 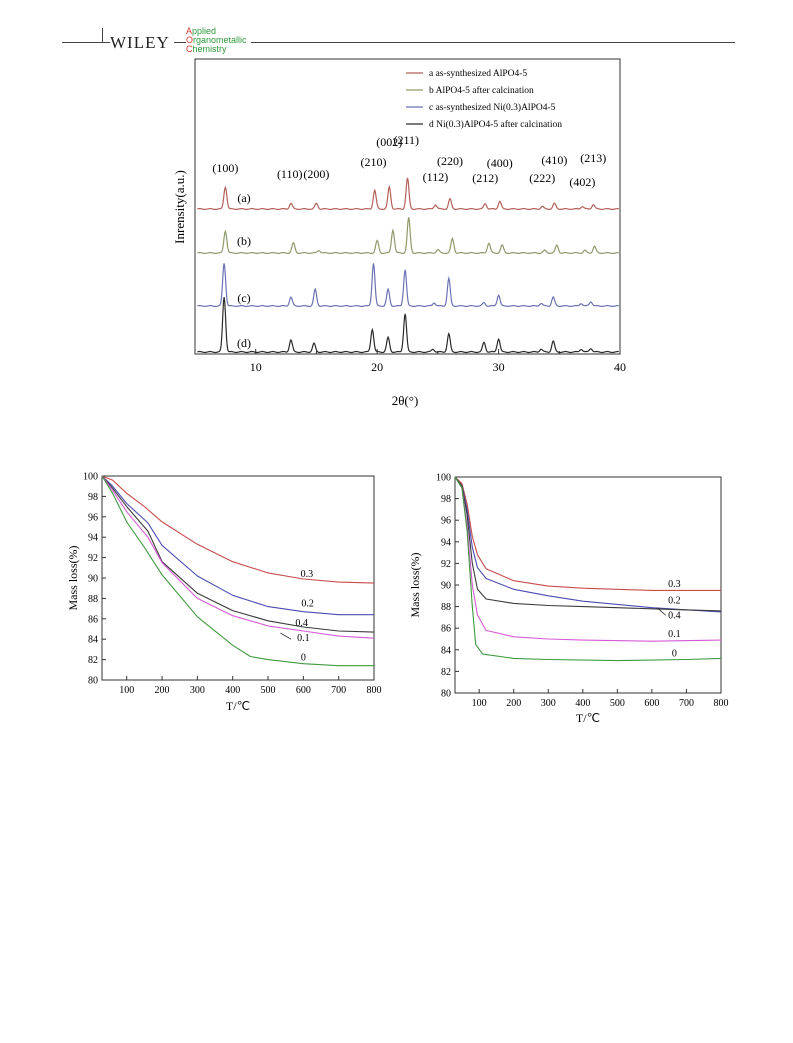 I want to click on xrd-peak-label: (220), so click(x=450, y=161).